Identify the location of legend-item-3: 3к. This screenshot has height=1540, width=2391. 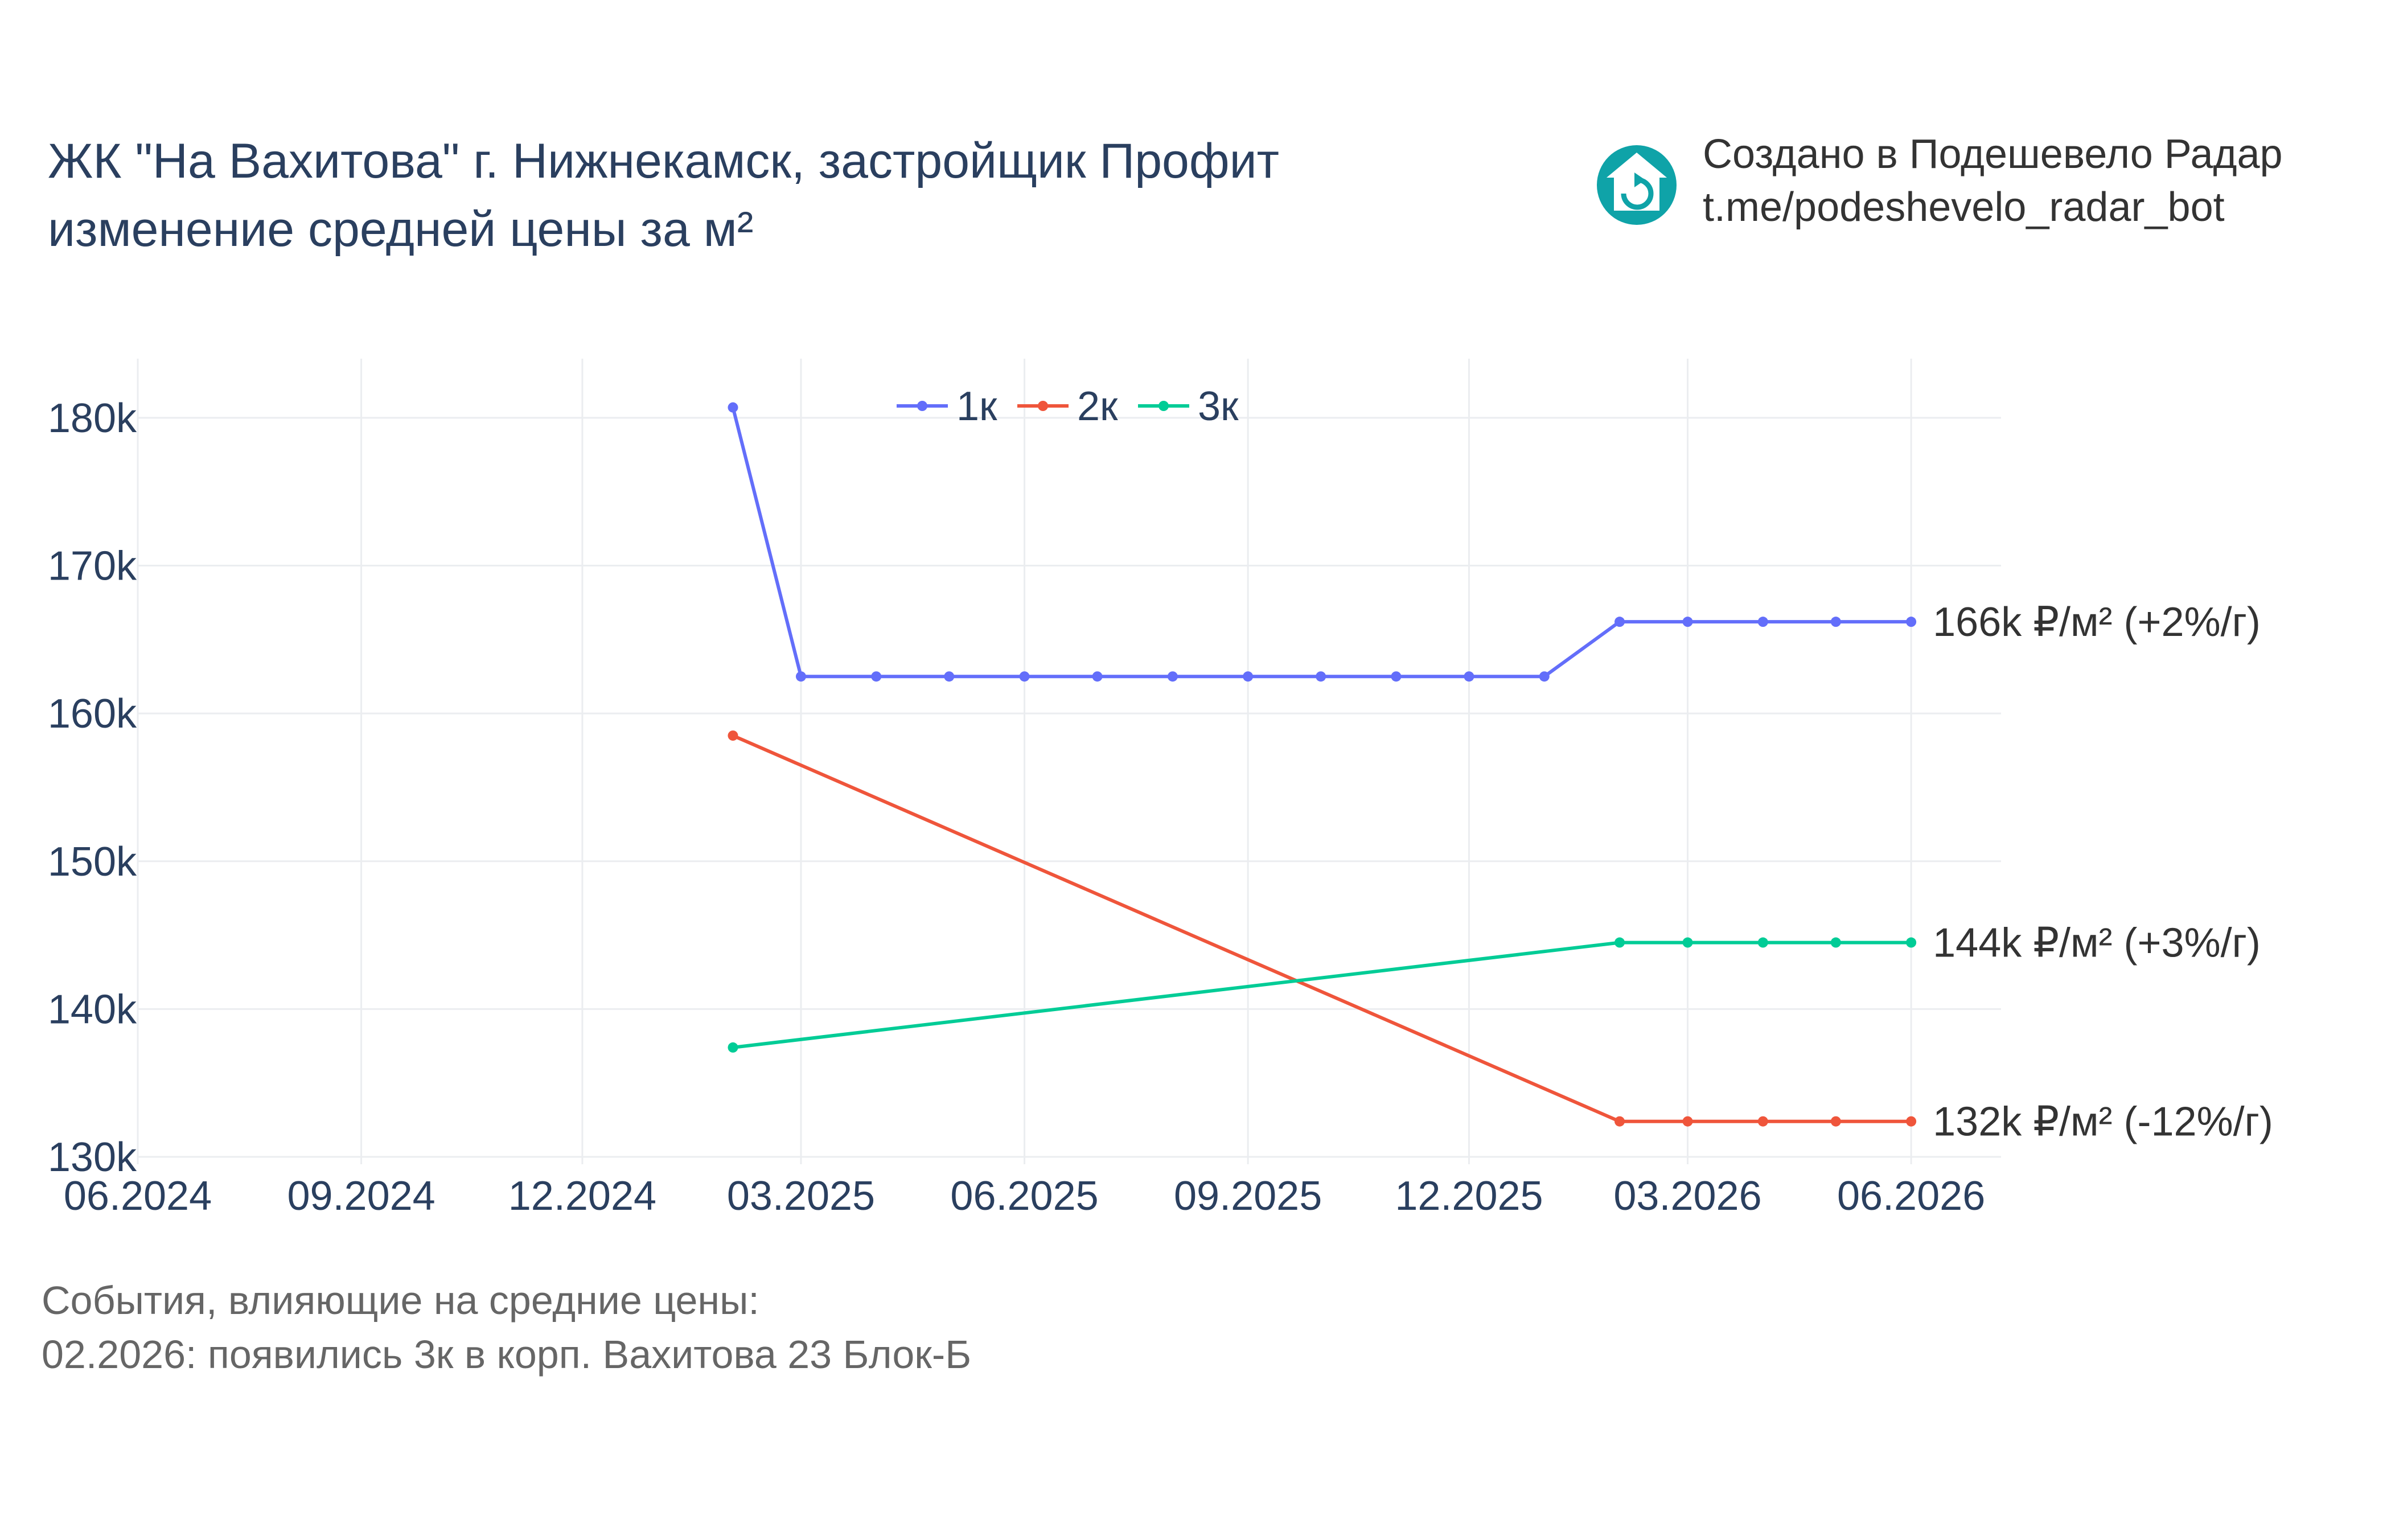
(1188, 406).